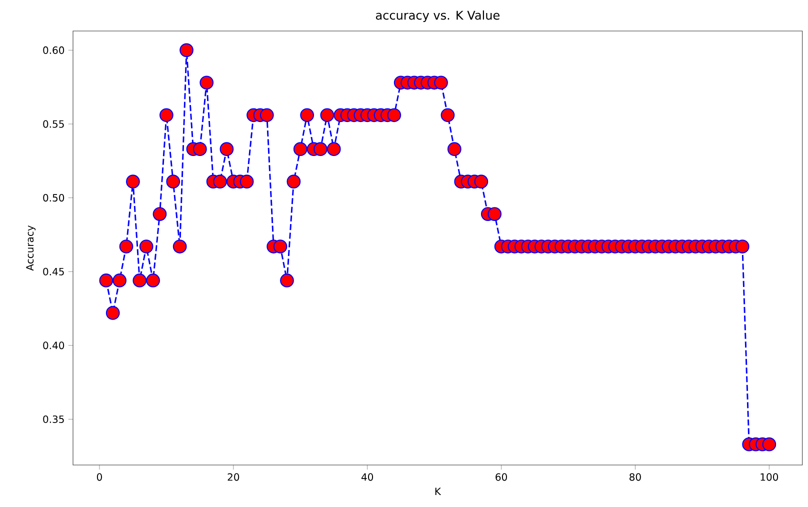 The height and width of the screenshot is (507, 808). Describe the element at coordinates (53, 124) in the screenshot. I see `y-tick-label: 0.55` at that location.